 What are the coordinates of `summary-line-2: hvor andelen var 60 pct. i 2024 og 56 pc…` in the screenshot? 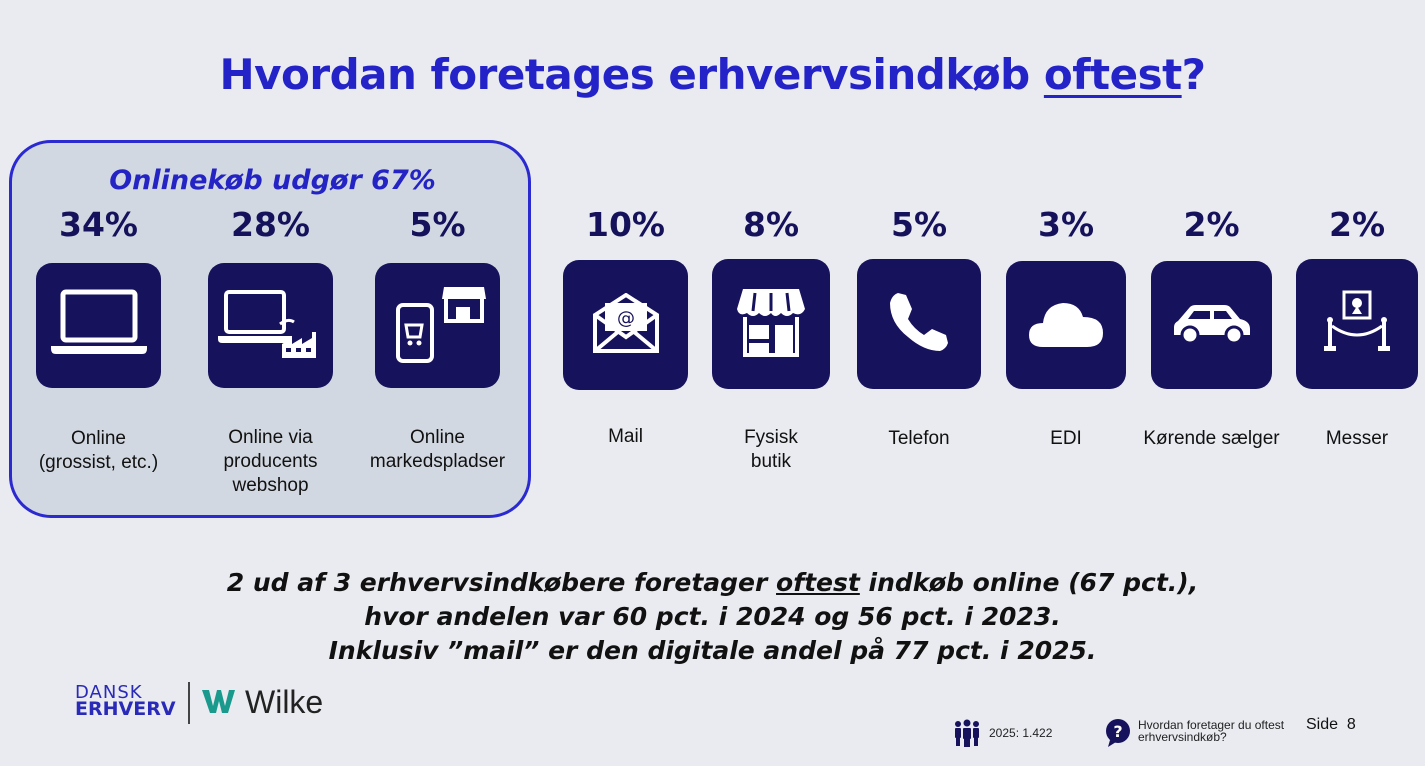 It's located at (712, 616).